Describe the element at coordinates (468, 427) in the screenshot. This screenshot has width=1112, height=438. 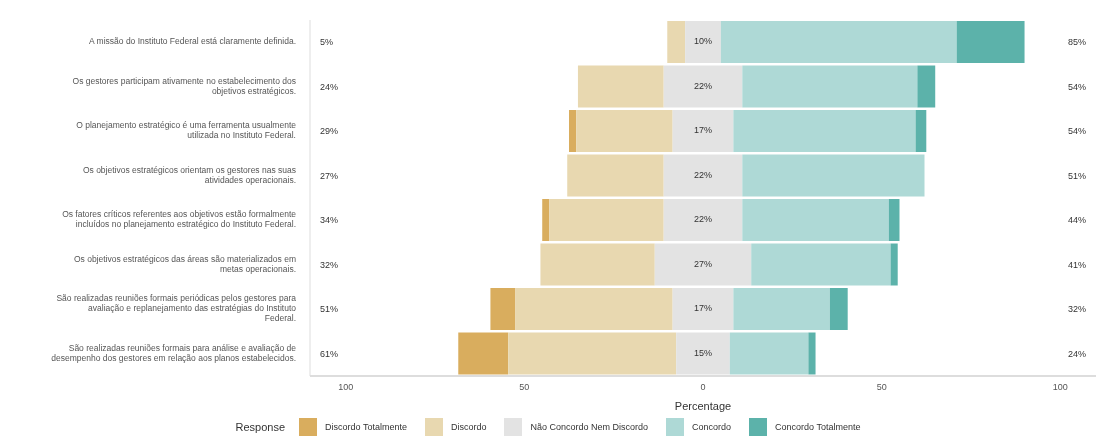
I see `legend-label: Discordo` at that location.